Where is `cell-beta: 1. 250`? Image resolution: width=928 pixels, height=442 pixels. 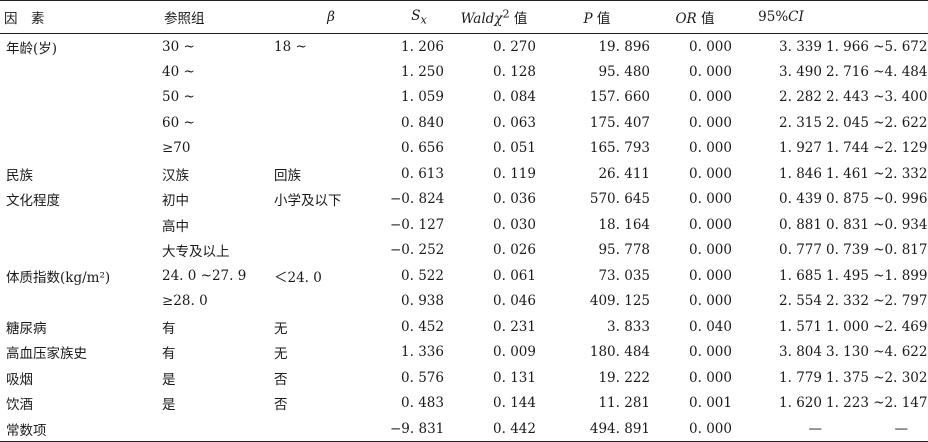 cell-beta: 1. 250 is located at coordinates (422, 71).